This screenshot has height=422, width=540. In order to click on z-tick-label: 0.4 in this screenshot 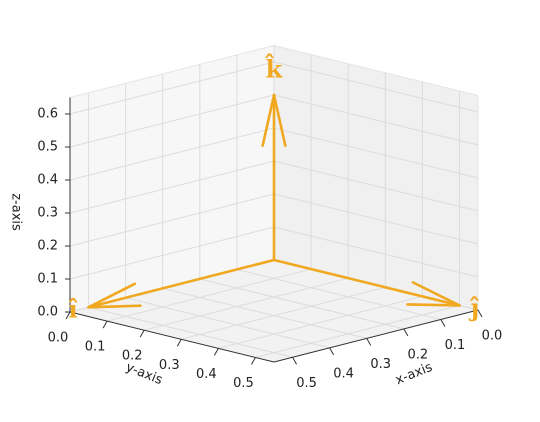, I will do `click(47, 180)`.